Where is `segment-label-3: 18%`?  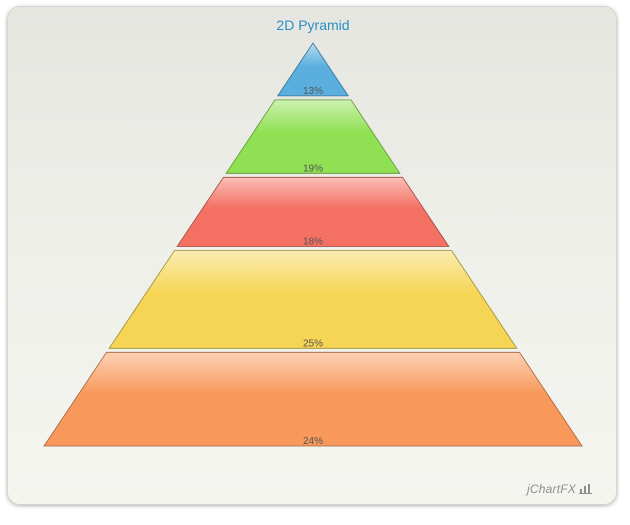
segment-label-3: 18% is located at coordinates (313, 242).